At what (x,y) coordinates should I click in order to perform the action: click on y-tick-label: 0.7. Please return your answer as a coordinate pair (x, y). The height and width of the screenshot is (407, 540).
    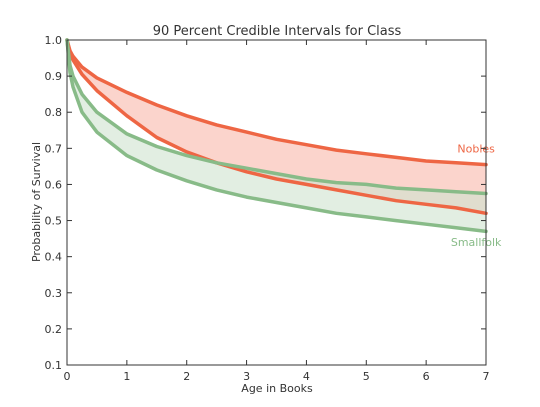
    Looking at the image, I should click on (54, 148).